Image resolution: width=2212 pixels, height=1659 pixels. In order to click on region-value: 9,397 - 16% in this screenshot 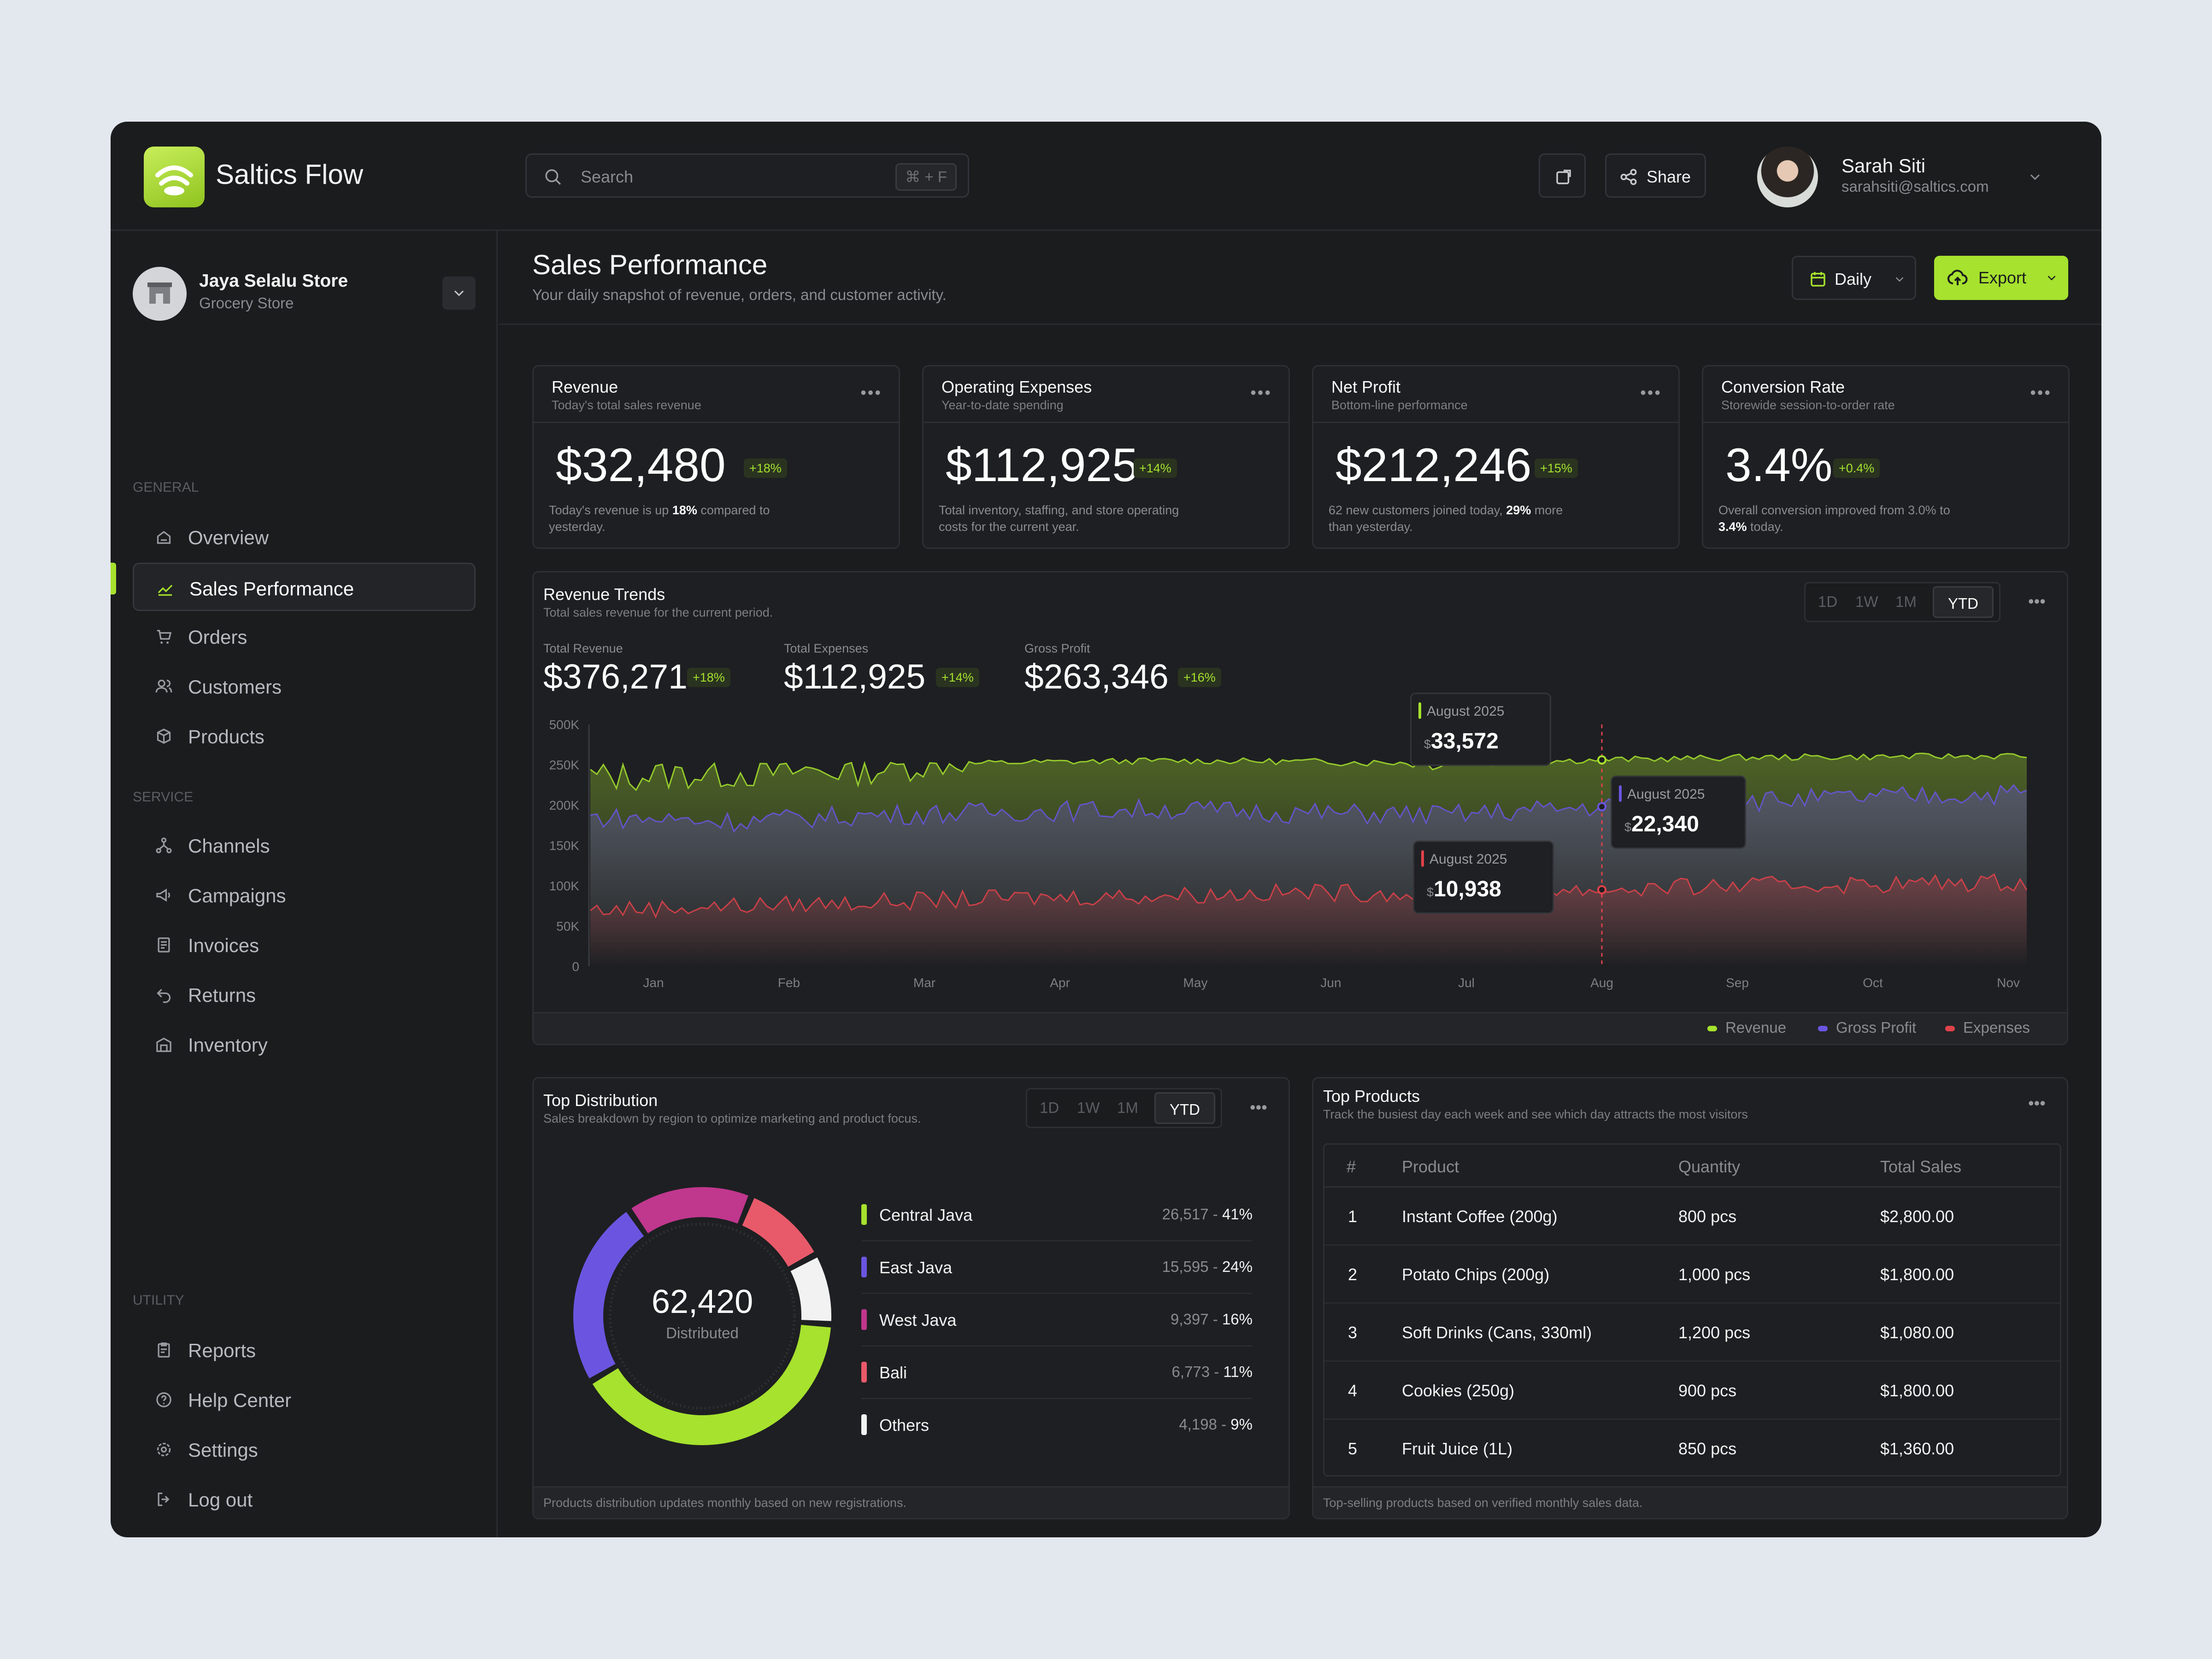, I will do `click(1212, 1319)`.